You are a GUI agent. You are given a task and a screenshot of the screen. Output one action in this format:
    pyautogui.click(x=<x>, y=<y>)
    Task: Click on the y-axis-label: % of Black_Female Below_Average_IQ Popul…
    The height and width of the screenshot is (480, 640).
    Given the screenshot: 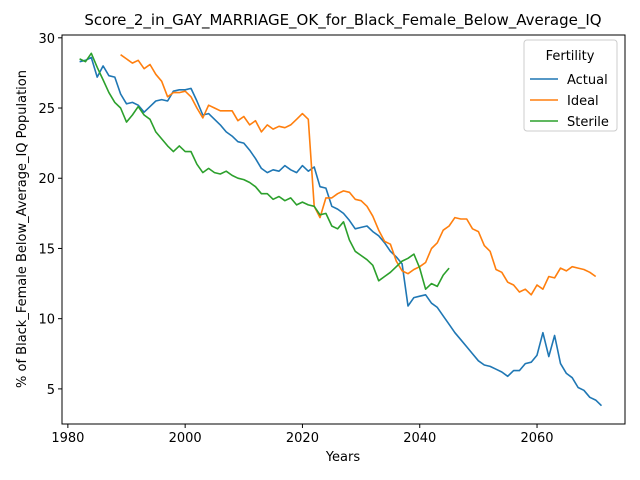 What is the action you would take?
    pyautogui.click(x=22, y=229)
    